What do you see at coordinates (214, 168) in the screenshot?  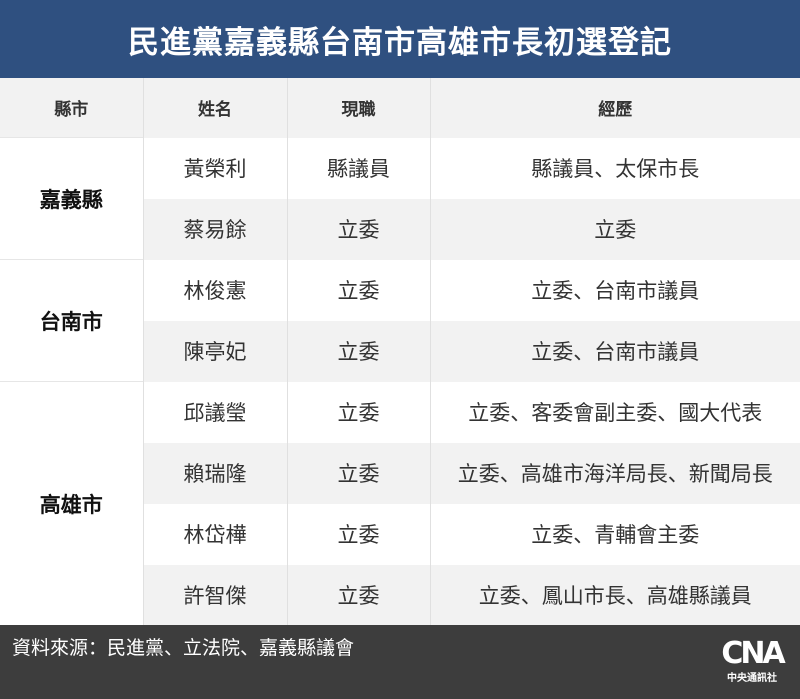 I see `name-cell: 黃榮利` at bounding box center [214, 168].